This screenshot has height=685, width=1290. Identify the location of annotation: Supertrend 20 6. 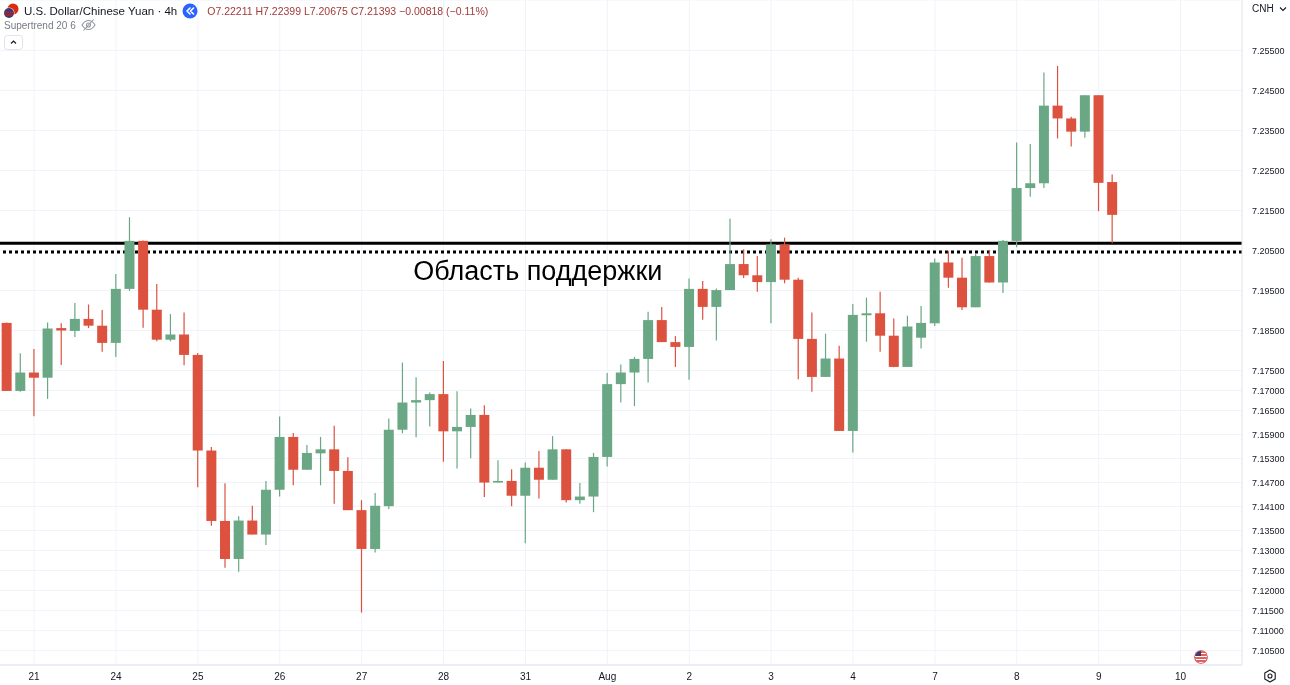
(40, 25).